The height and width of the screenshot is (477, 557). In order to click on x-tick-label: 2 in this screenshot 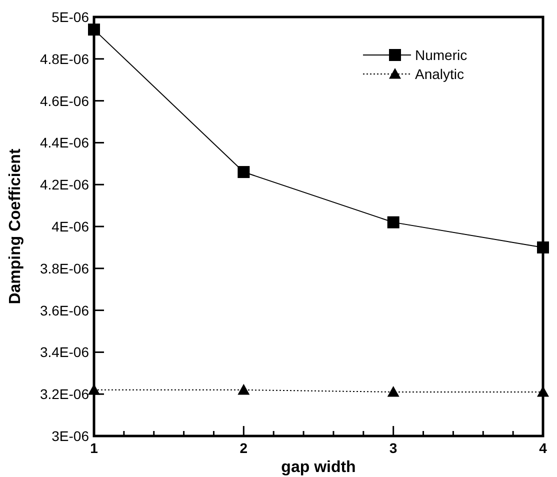, I will do `click(244, 448)`.